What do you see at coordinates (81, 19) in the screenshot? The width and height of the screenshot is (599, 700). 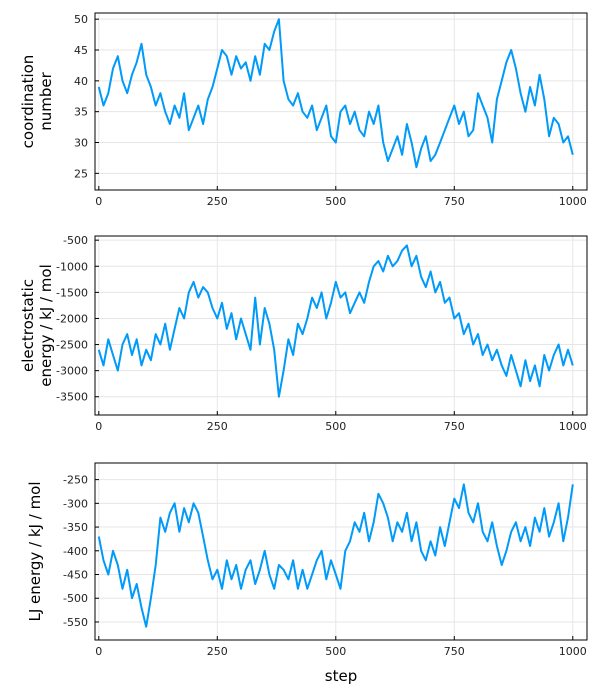 I see `y-tick-label: 50` at bounding box center [81, 19].